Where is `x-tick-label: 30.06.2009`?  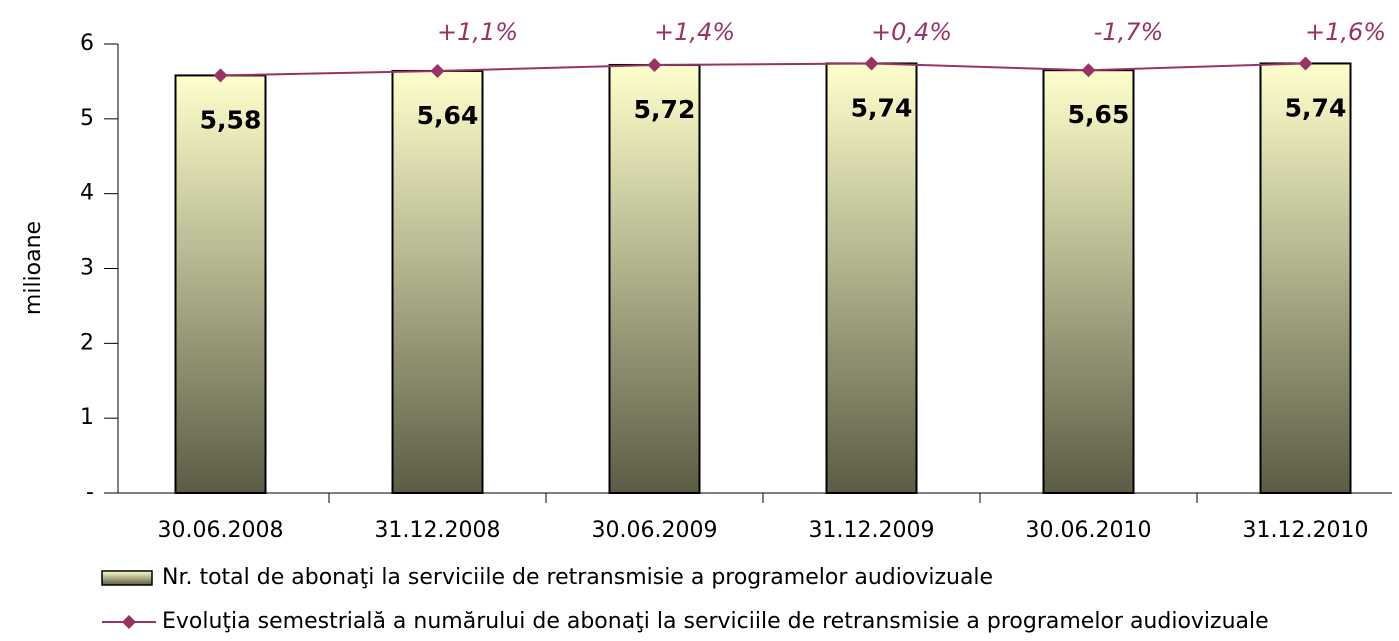 x-tick-label: 30.06.2009 is located at coordinates (655, 530).